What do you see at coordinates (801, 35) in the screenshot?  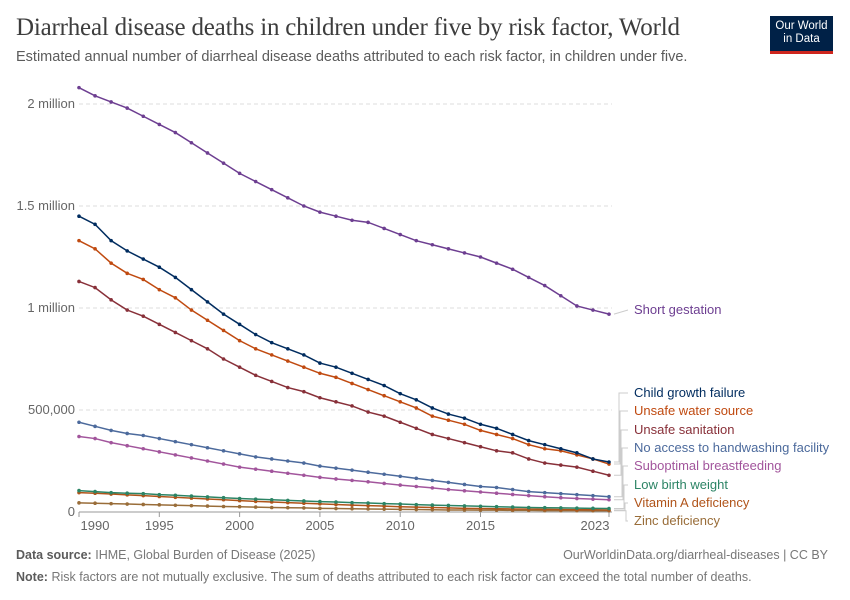 I see `owid-logo: Our World in Data` at bounding box center [801, 35].